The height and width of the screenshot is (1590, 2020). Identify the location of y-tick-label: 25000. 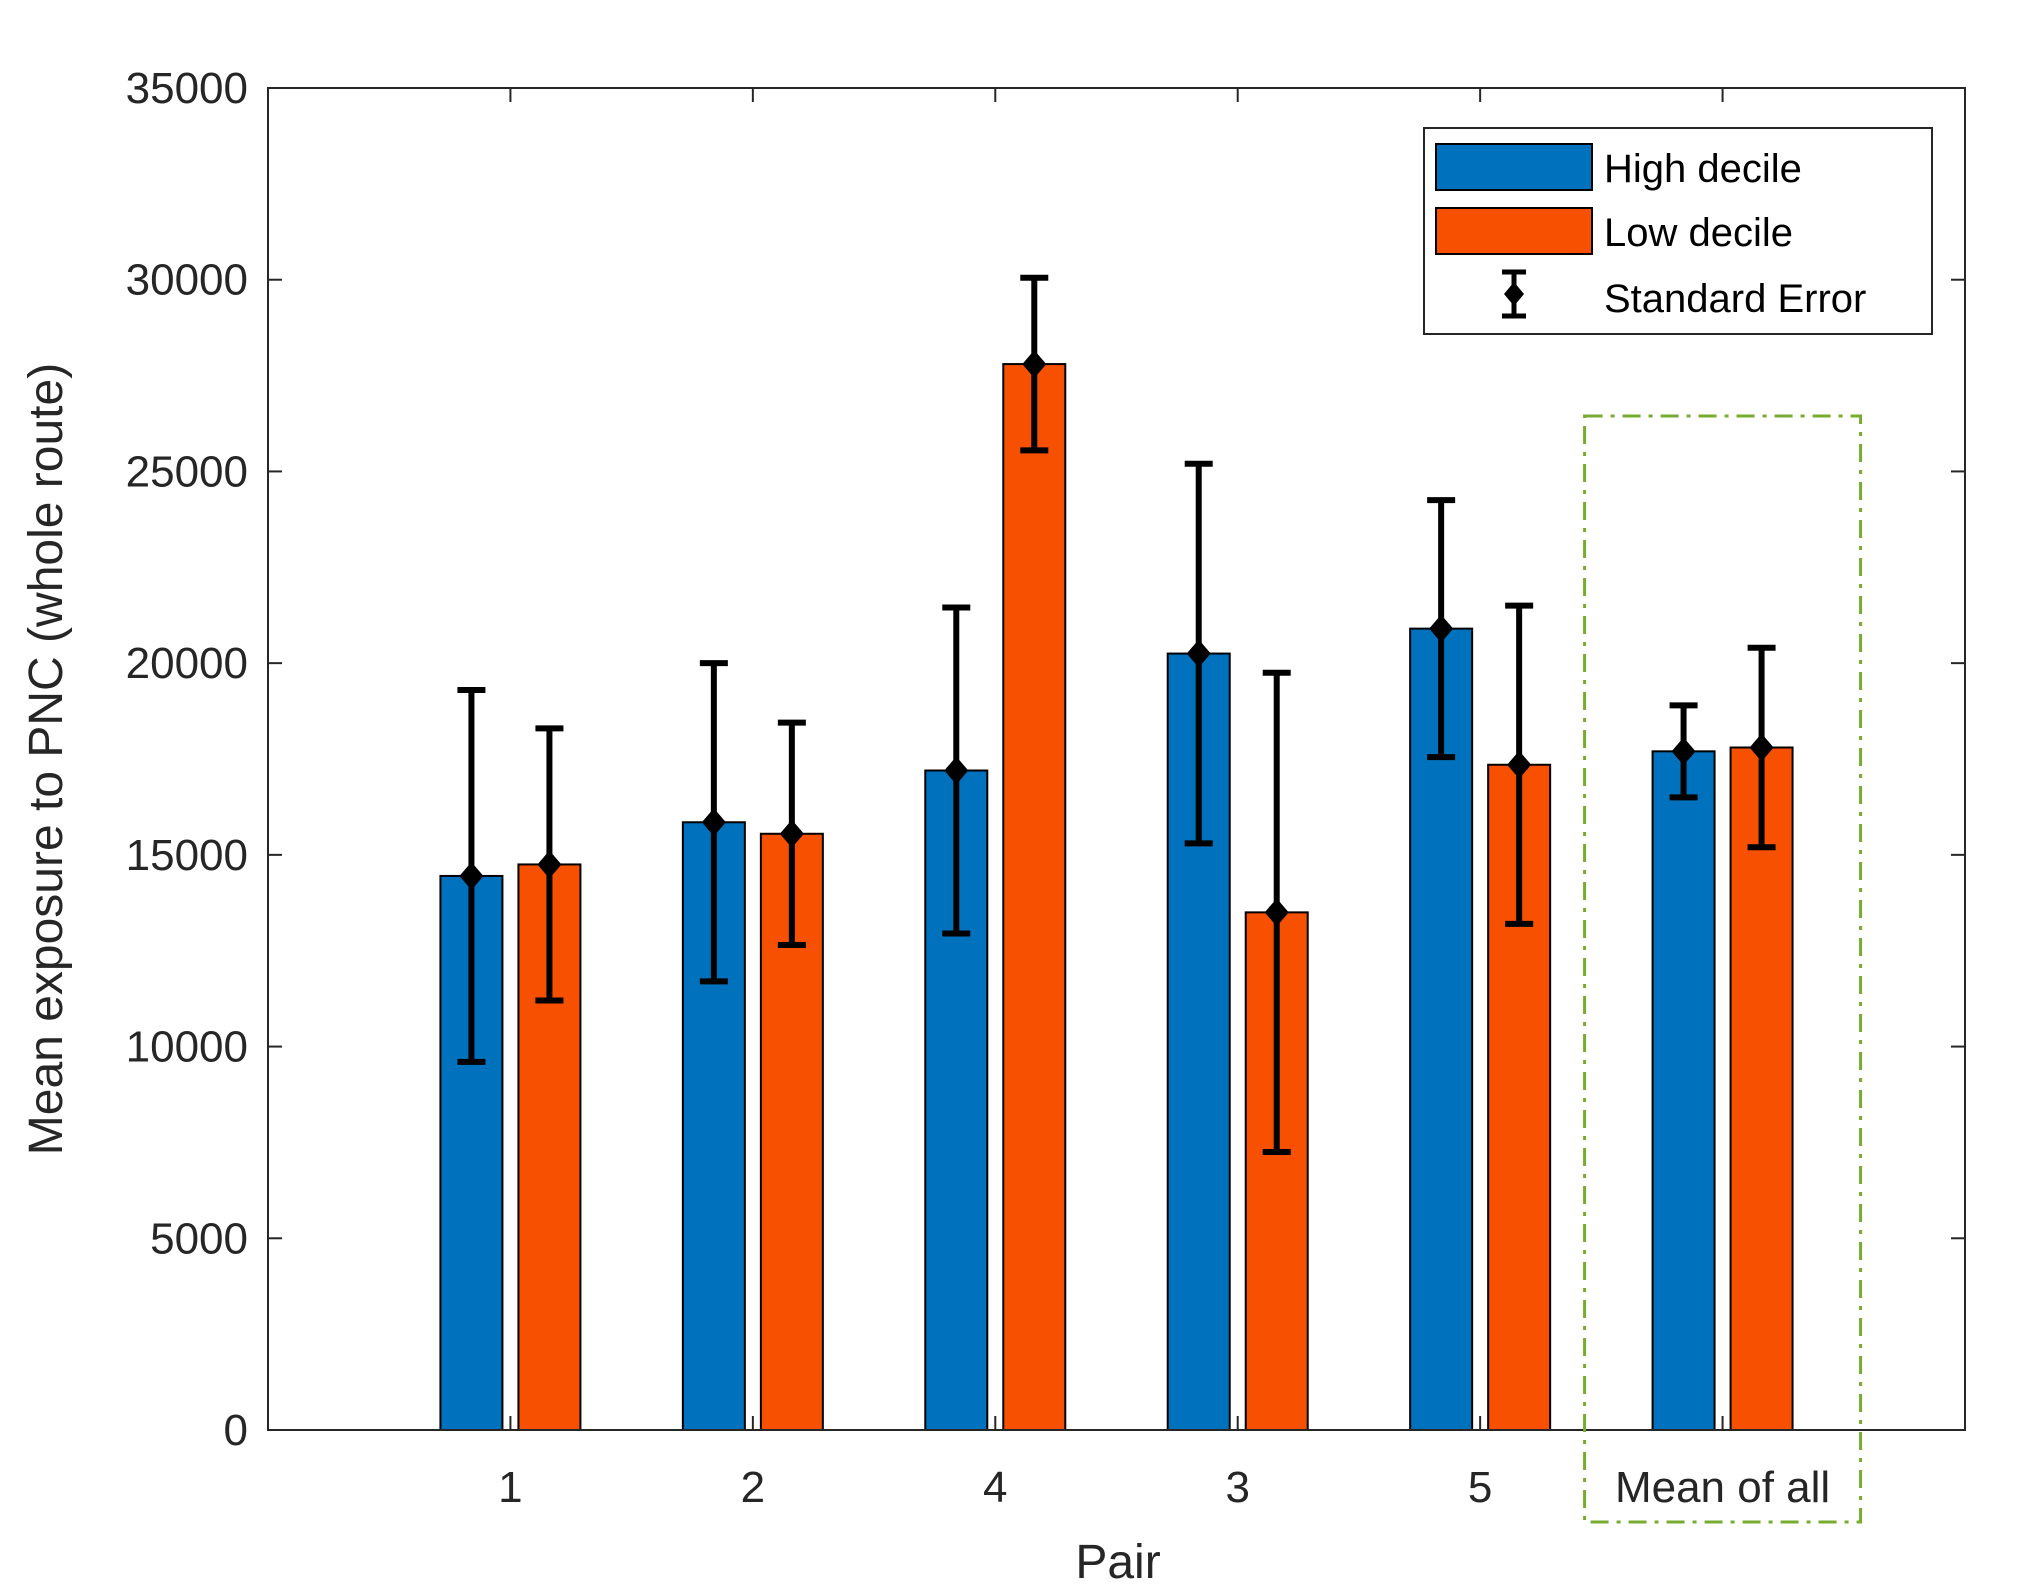
(187, 471).